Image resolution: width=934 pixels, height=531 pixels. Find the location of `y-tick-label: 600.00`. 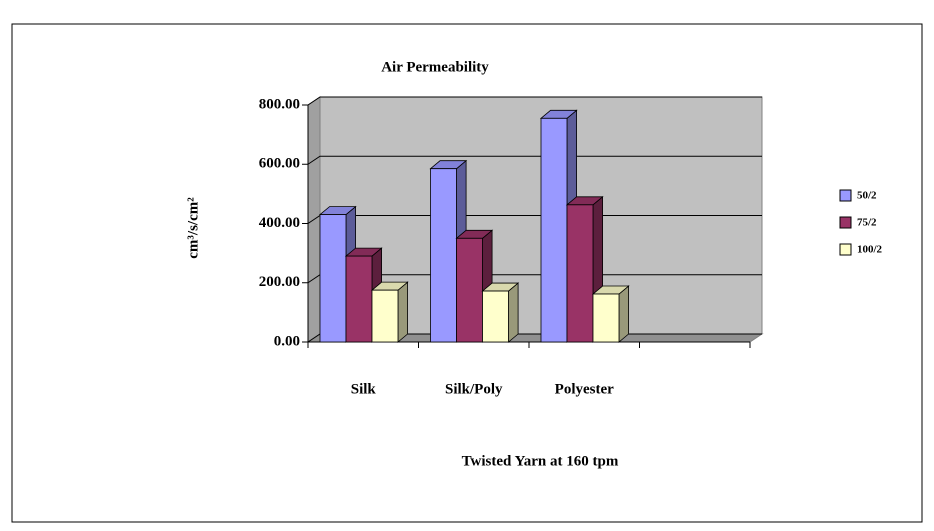

y-tick-label: 600.00 is located at coordinates (279, 164).